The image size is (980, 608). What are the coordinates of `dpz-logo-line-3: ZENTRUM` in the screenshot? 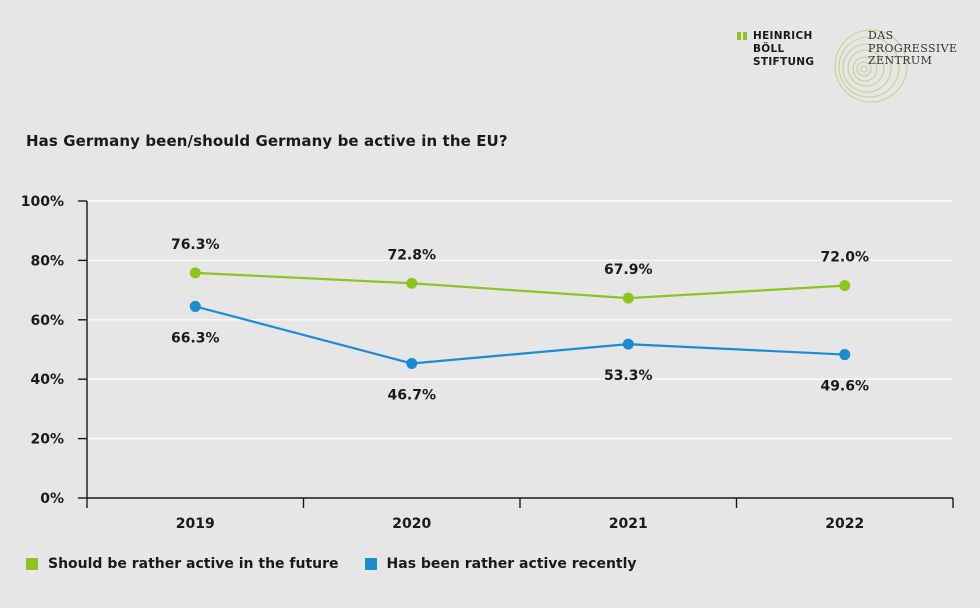 It's located at (900, 60).